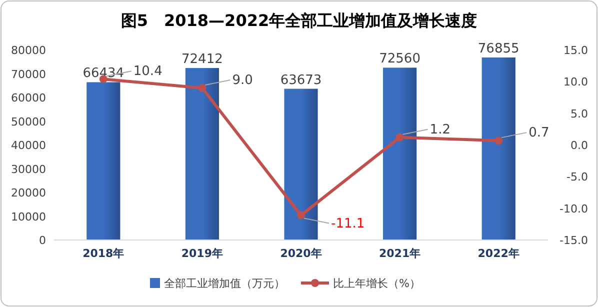 The height and width of the screenshot is (307, 598). What do you see at coordinates (28, 217) in the screenshot?
I see `y-tick-label: 10000` at bounding box center [28, 217].